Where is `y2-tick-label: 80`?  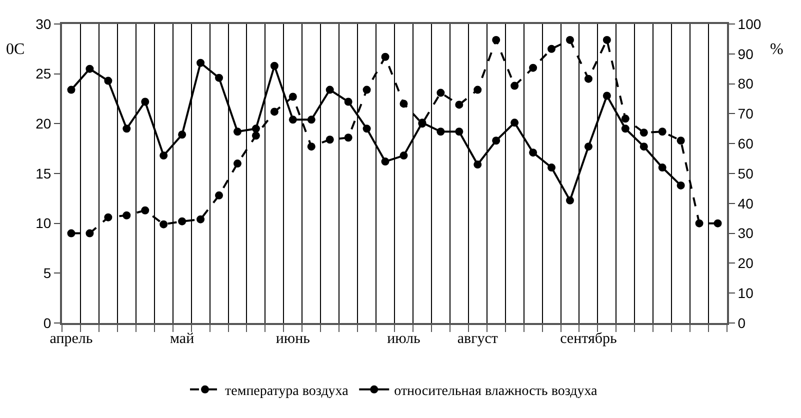
y2-tick-label: 80 is located at coordinates (746, 84).